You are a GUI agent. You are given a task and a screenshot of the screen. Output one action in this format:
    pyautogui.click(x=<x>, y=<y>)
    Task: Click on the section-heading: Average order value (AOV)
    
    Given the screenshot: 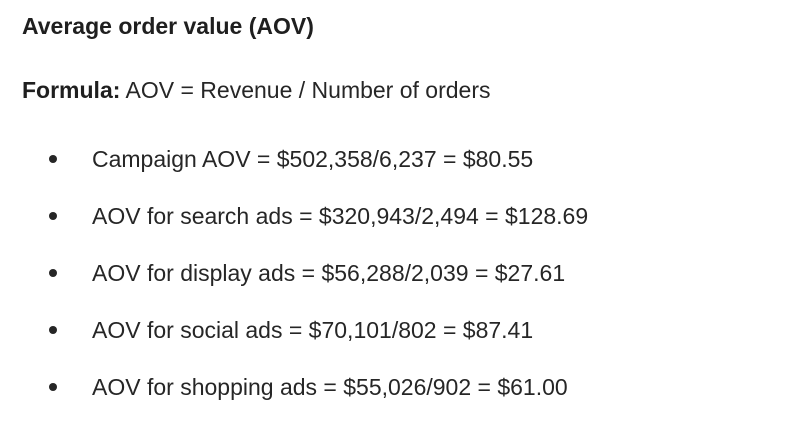 What is the action you would take?
    pyautogui.click(x=168, y=26)
    